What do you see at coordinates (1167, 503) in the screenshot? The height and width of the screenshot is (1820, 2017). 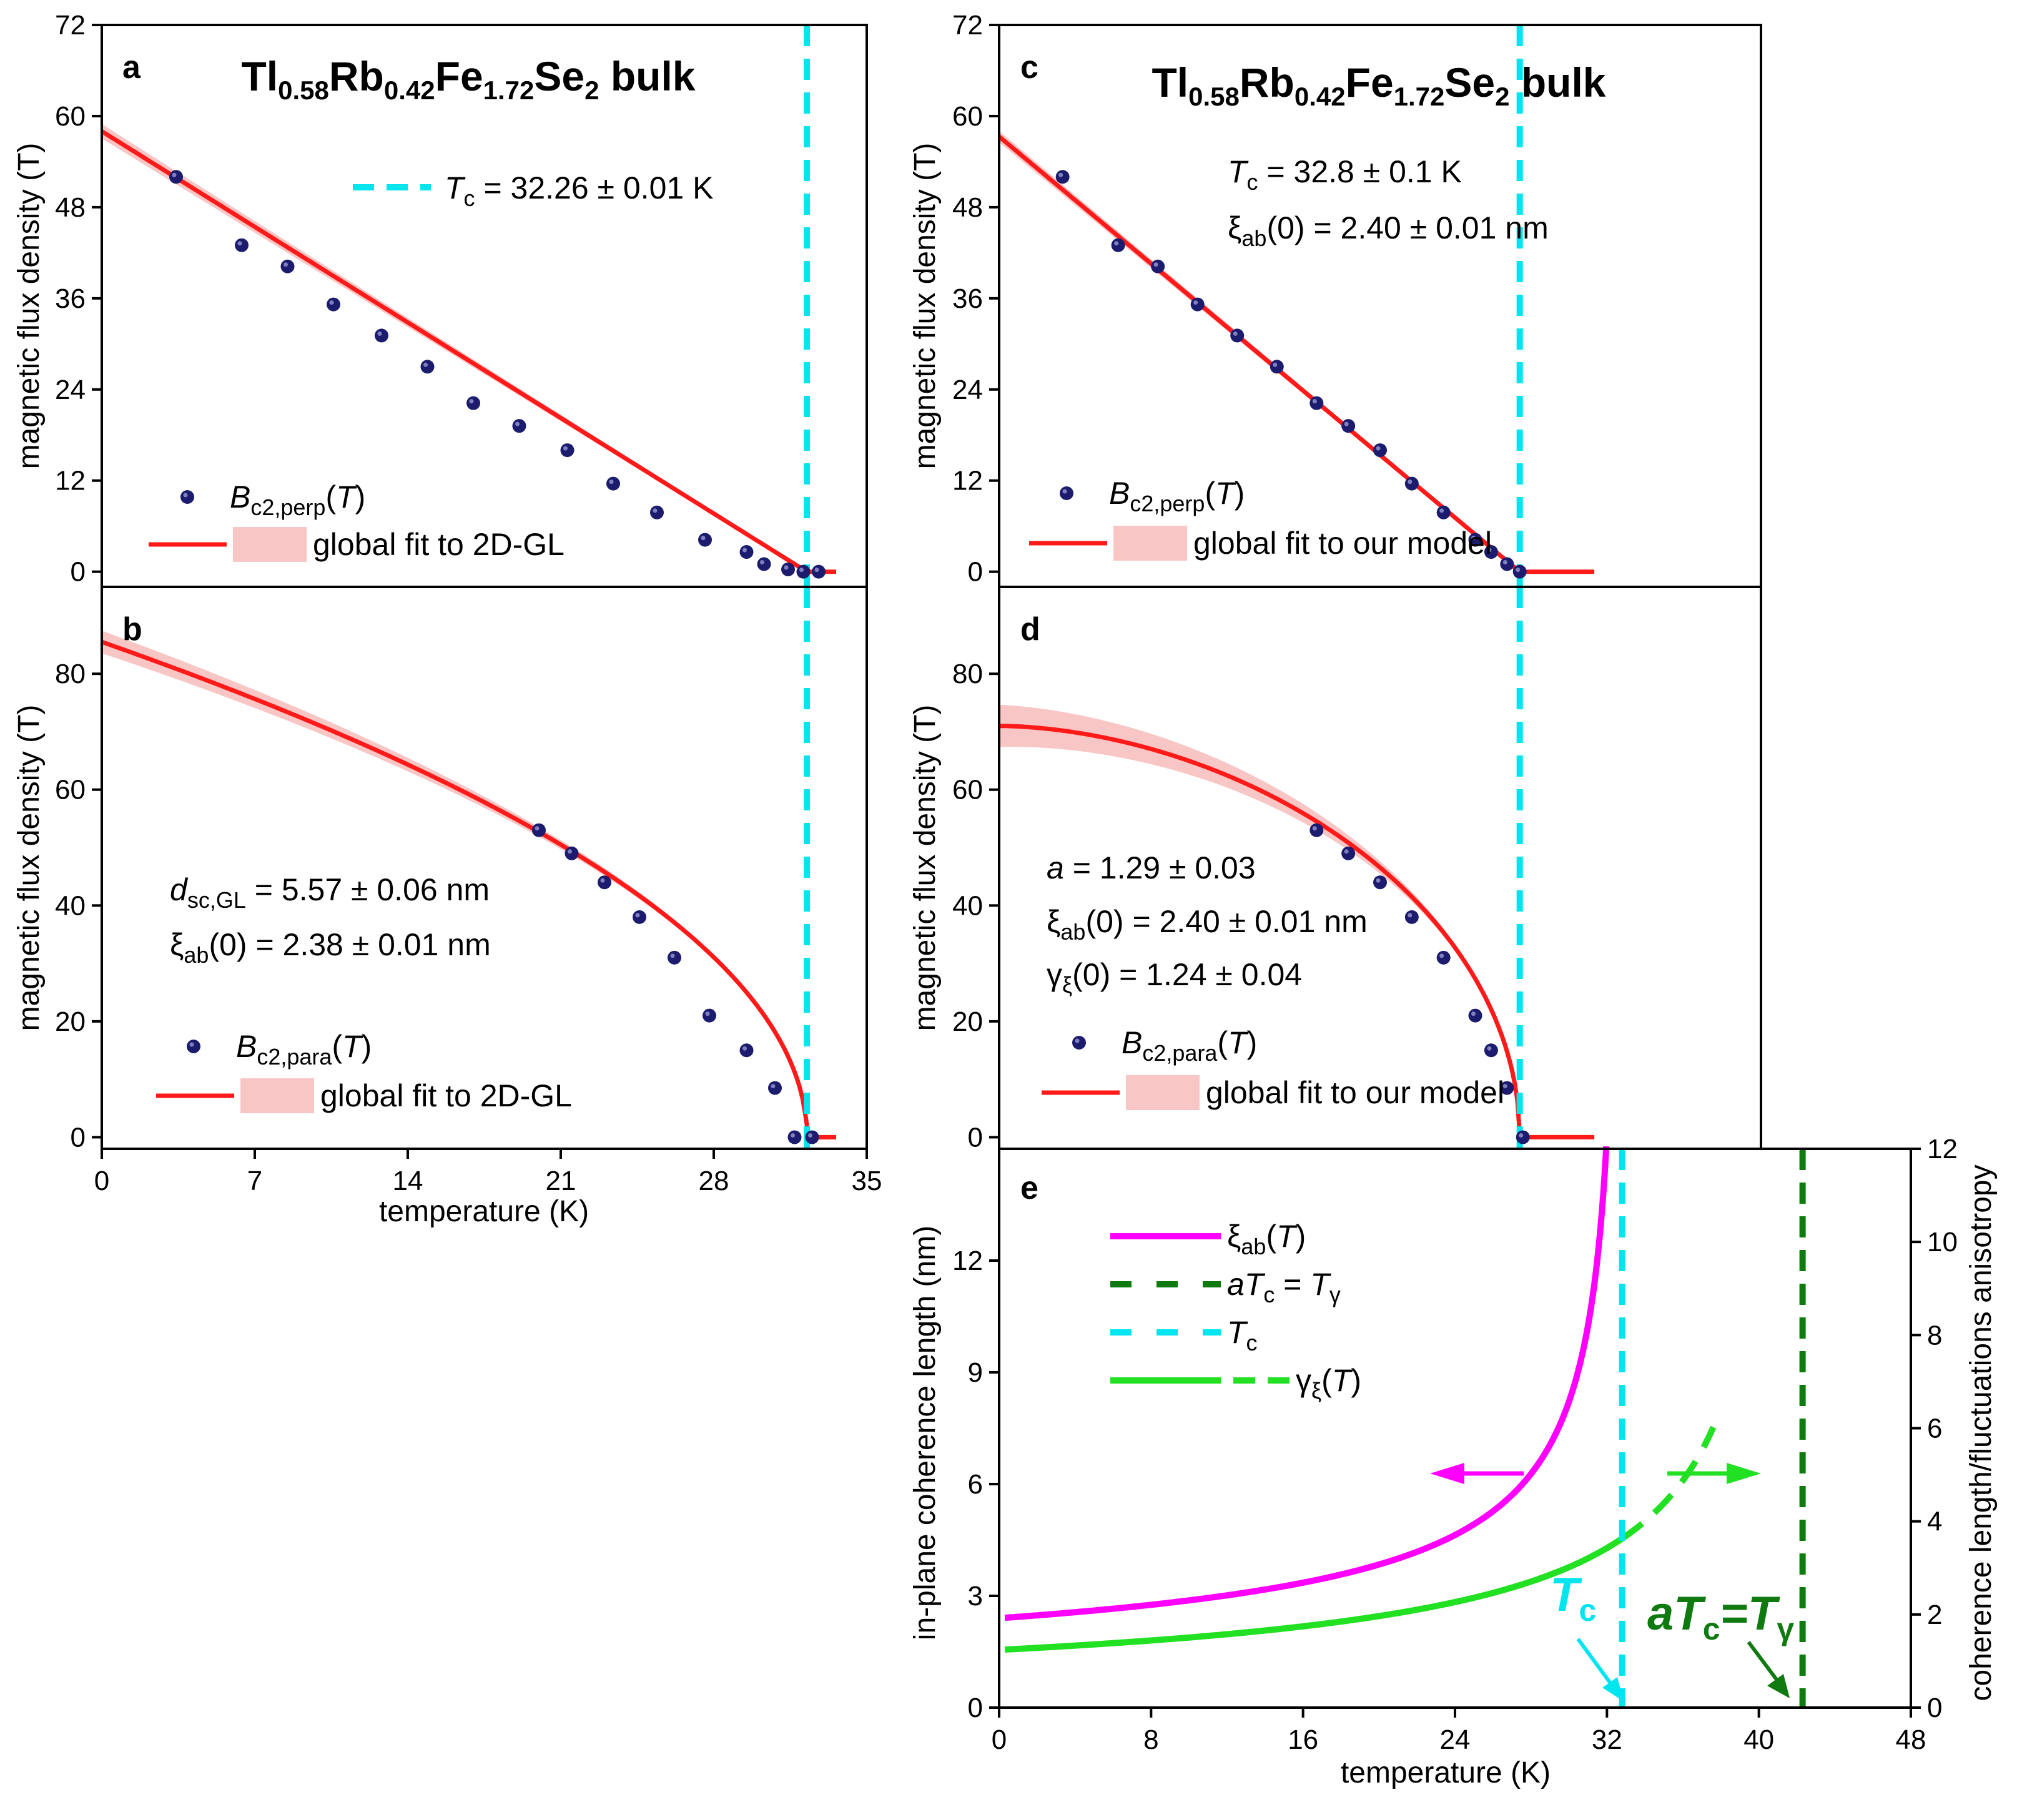 I see `panel-c-legend-data-label-sub: c2,perp` at bounding box center [1167, 503].